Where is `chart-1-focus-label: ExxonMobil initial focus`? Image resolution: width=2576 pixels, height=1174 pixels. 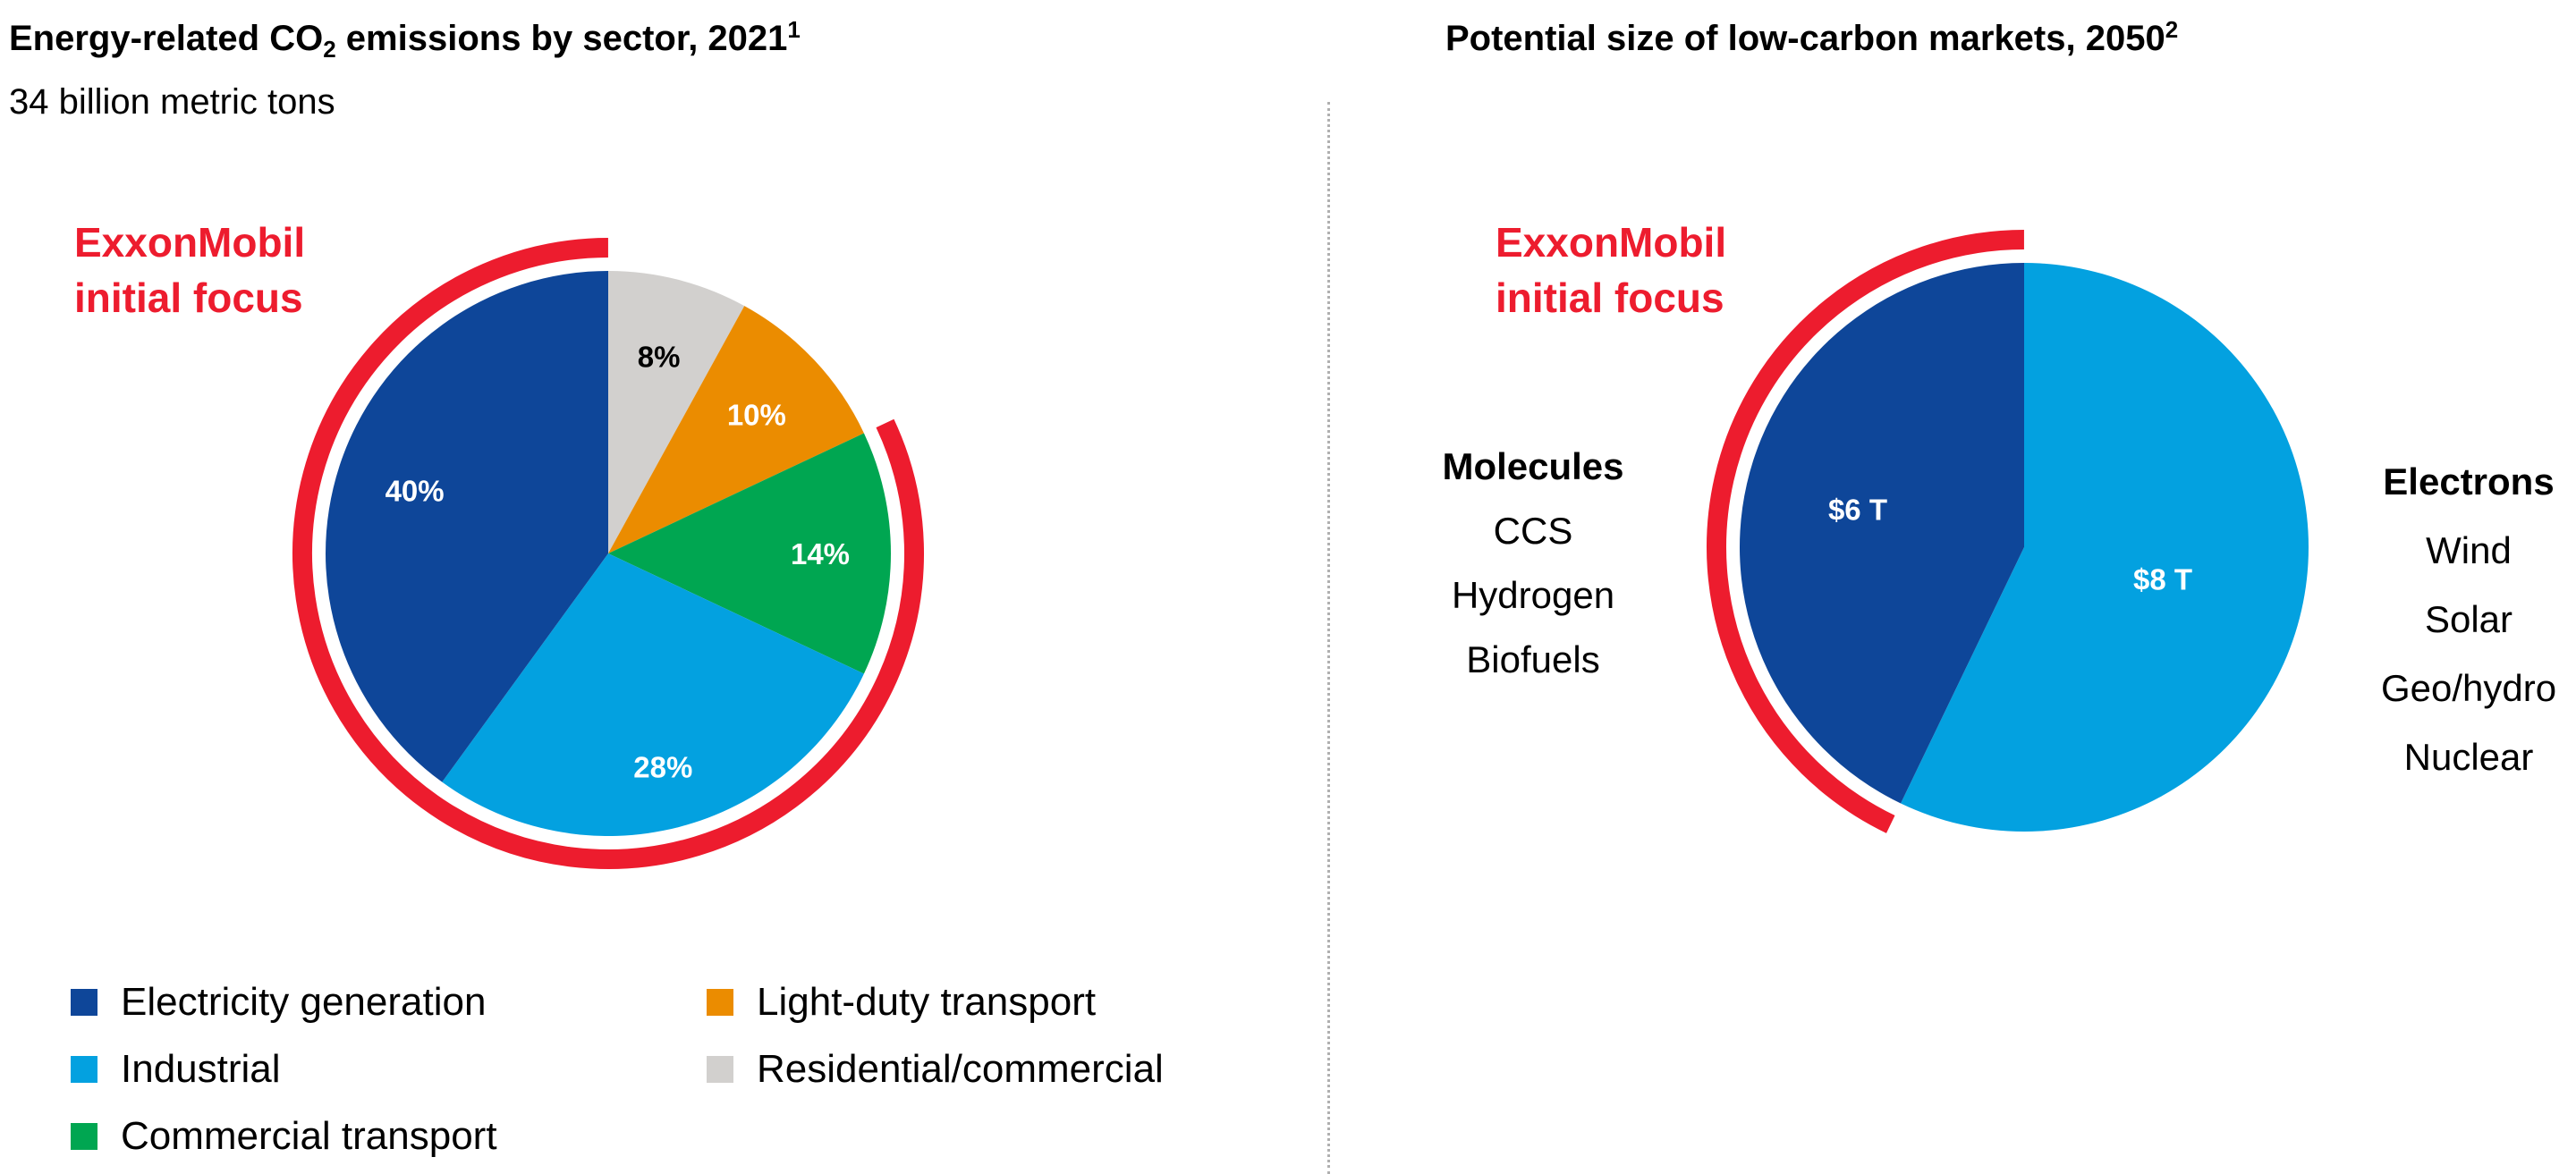 chart-1-focus-label: ExxonMobil initial focus is located at coordinates (189, 270).